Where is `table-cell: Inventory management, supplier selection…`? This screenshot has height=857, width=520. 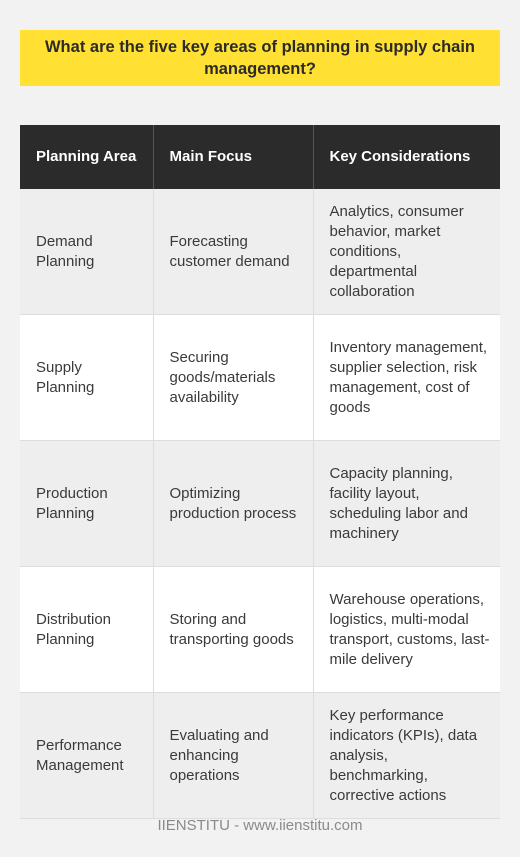 table-cell: Inventory management, supplier selection… is located at coordinates (406, 377).